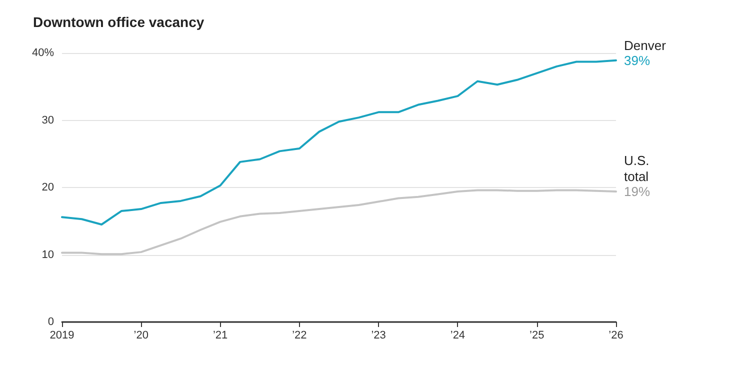 This screenshot has height=376, width=732. What do you see at coordinates (51, 322) in the screenshot?
I see `y-tick-label: 0` at bounding box center [51, 322].